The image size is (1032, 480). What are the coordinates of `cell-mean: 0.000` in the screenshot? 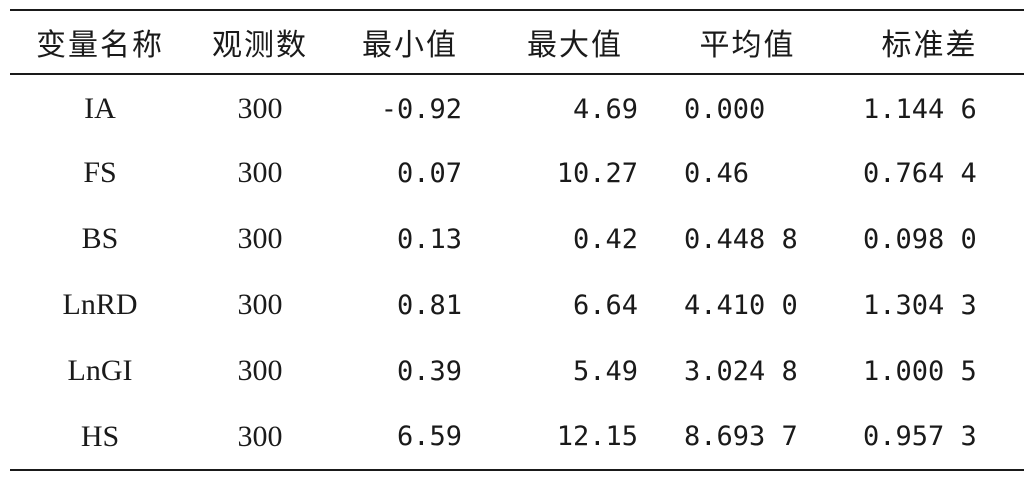 It's located at (725, 109).